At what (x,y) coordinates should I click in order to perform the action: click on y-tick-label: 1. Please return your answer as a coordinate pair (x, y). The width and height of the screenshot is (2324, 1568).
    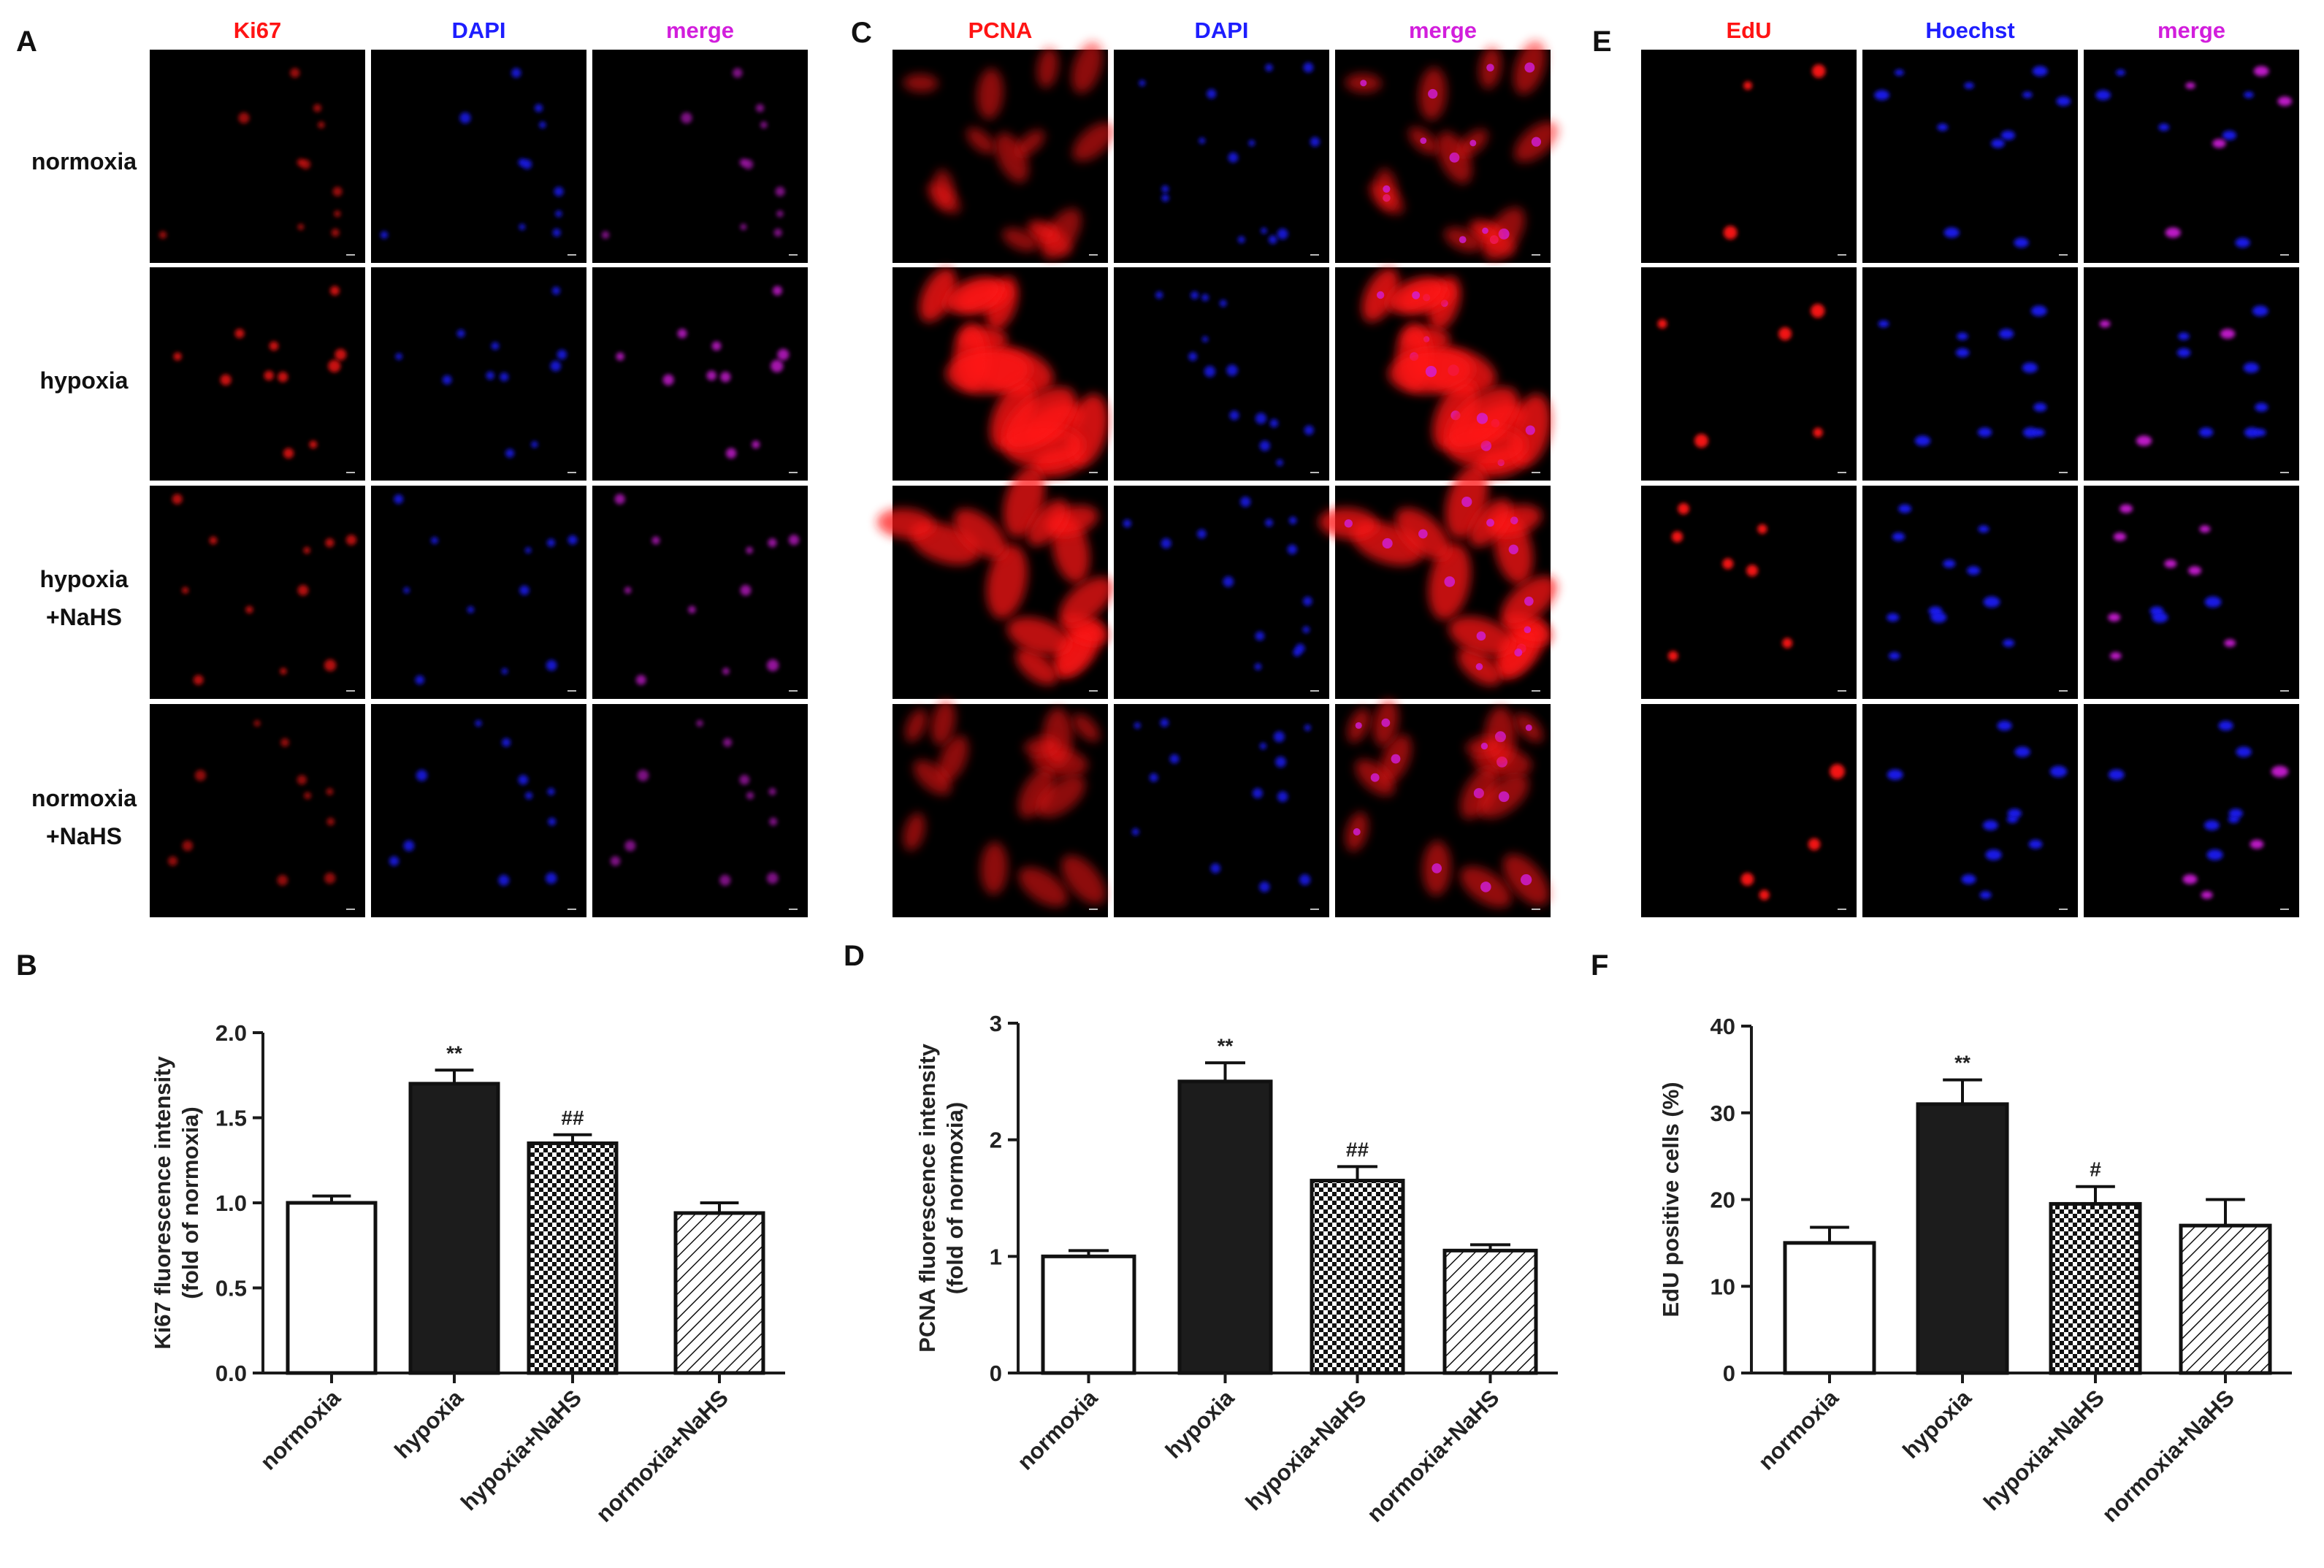
    Looking at the image, I should click on (996, 1256).